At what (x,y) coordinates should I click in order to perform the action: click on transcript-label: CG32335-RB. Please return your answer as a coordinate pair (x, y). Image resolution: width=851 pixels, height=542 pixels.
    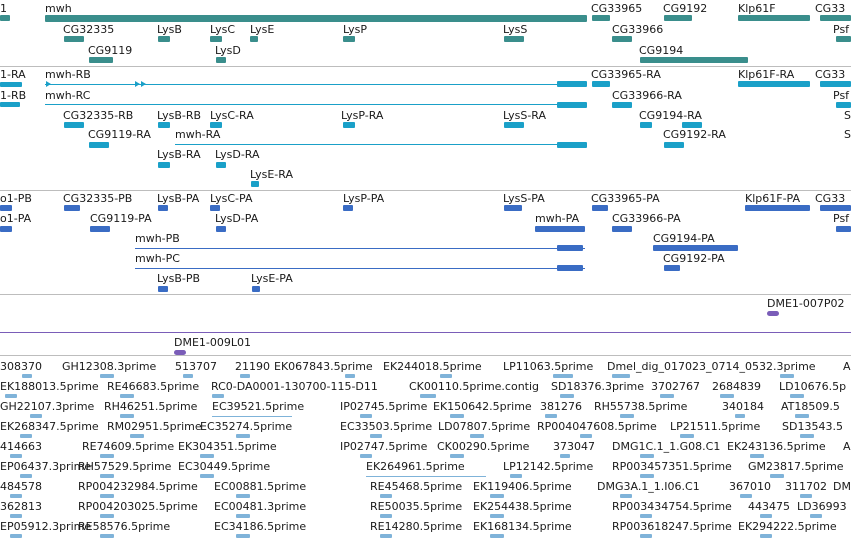
    Looking at the image, I should click on (98, 115).